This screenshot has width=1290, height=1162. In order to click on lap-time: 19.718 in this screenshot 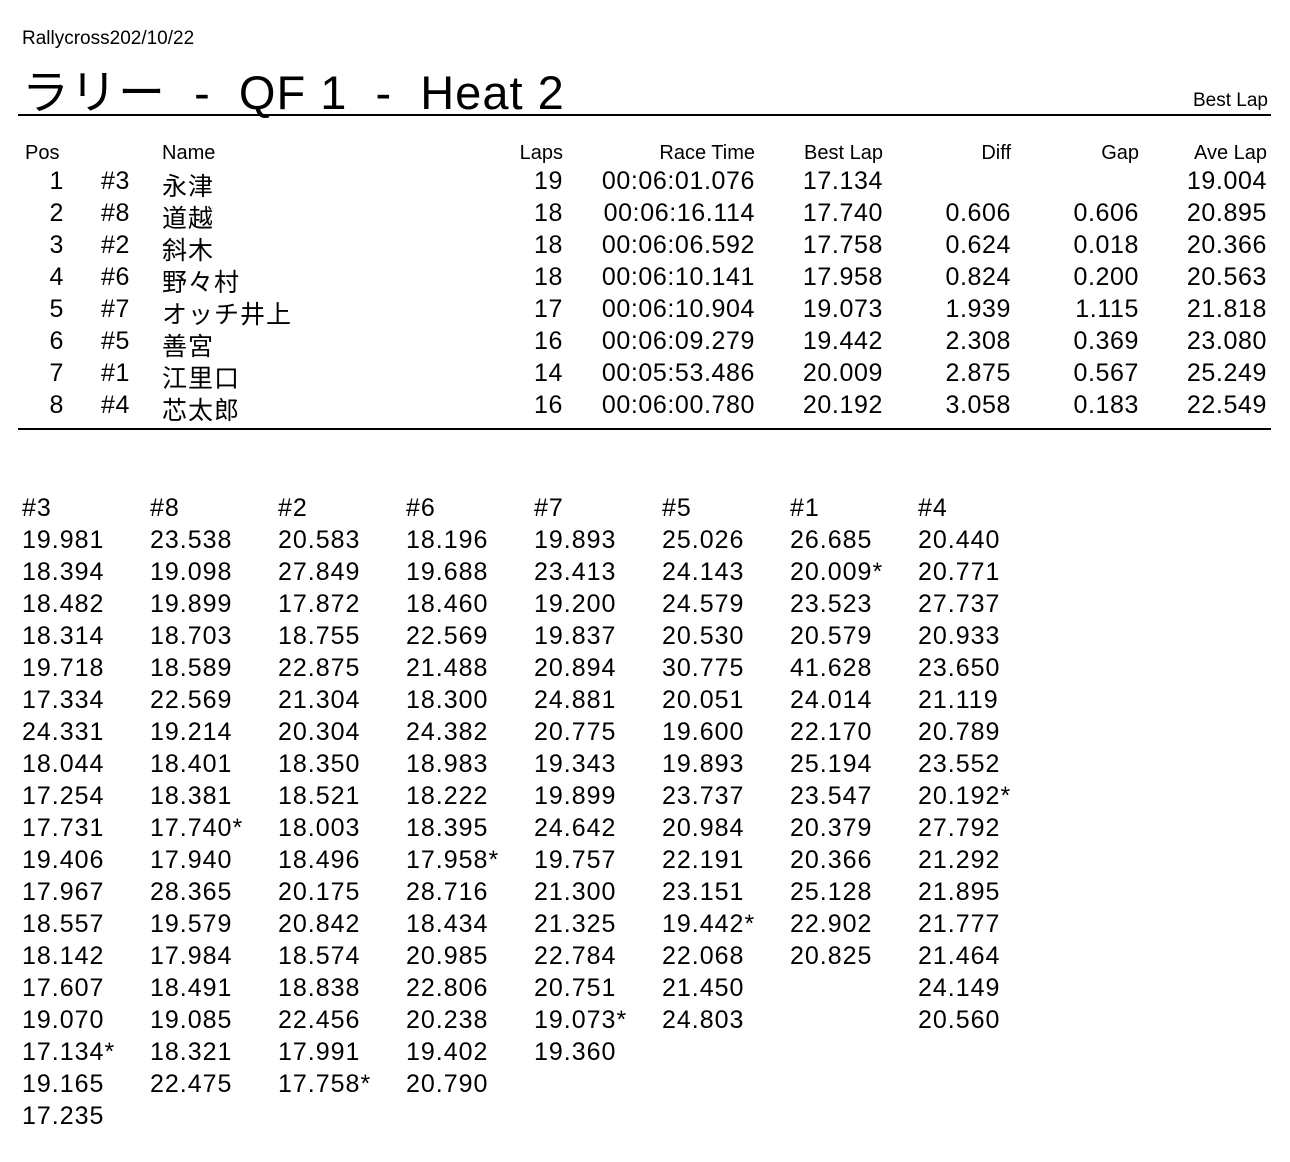, I will do `click(63, 668)`.